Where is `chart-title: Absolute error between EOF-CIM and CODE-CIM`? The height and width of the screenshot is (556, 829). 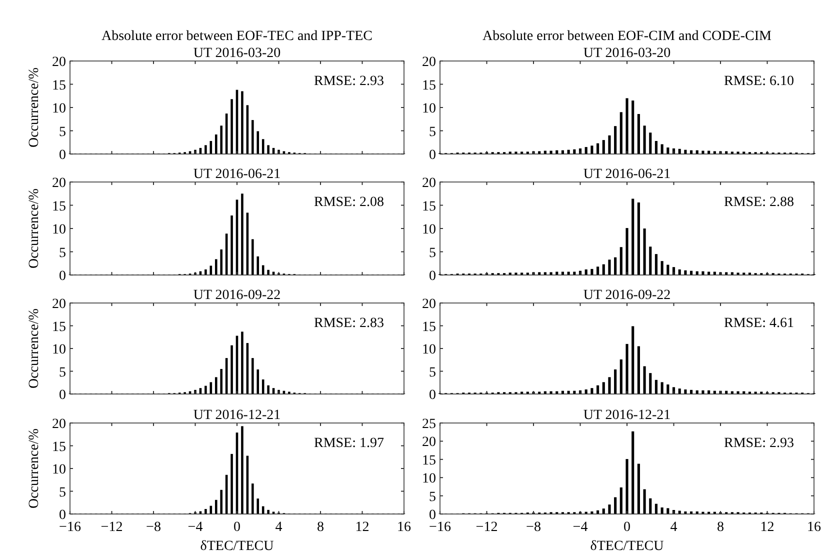 chart-title: Absolute error between EOF-CIM and CODE-CIM is located at coordinates (627, 36).